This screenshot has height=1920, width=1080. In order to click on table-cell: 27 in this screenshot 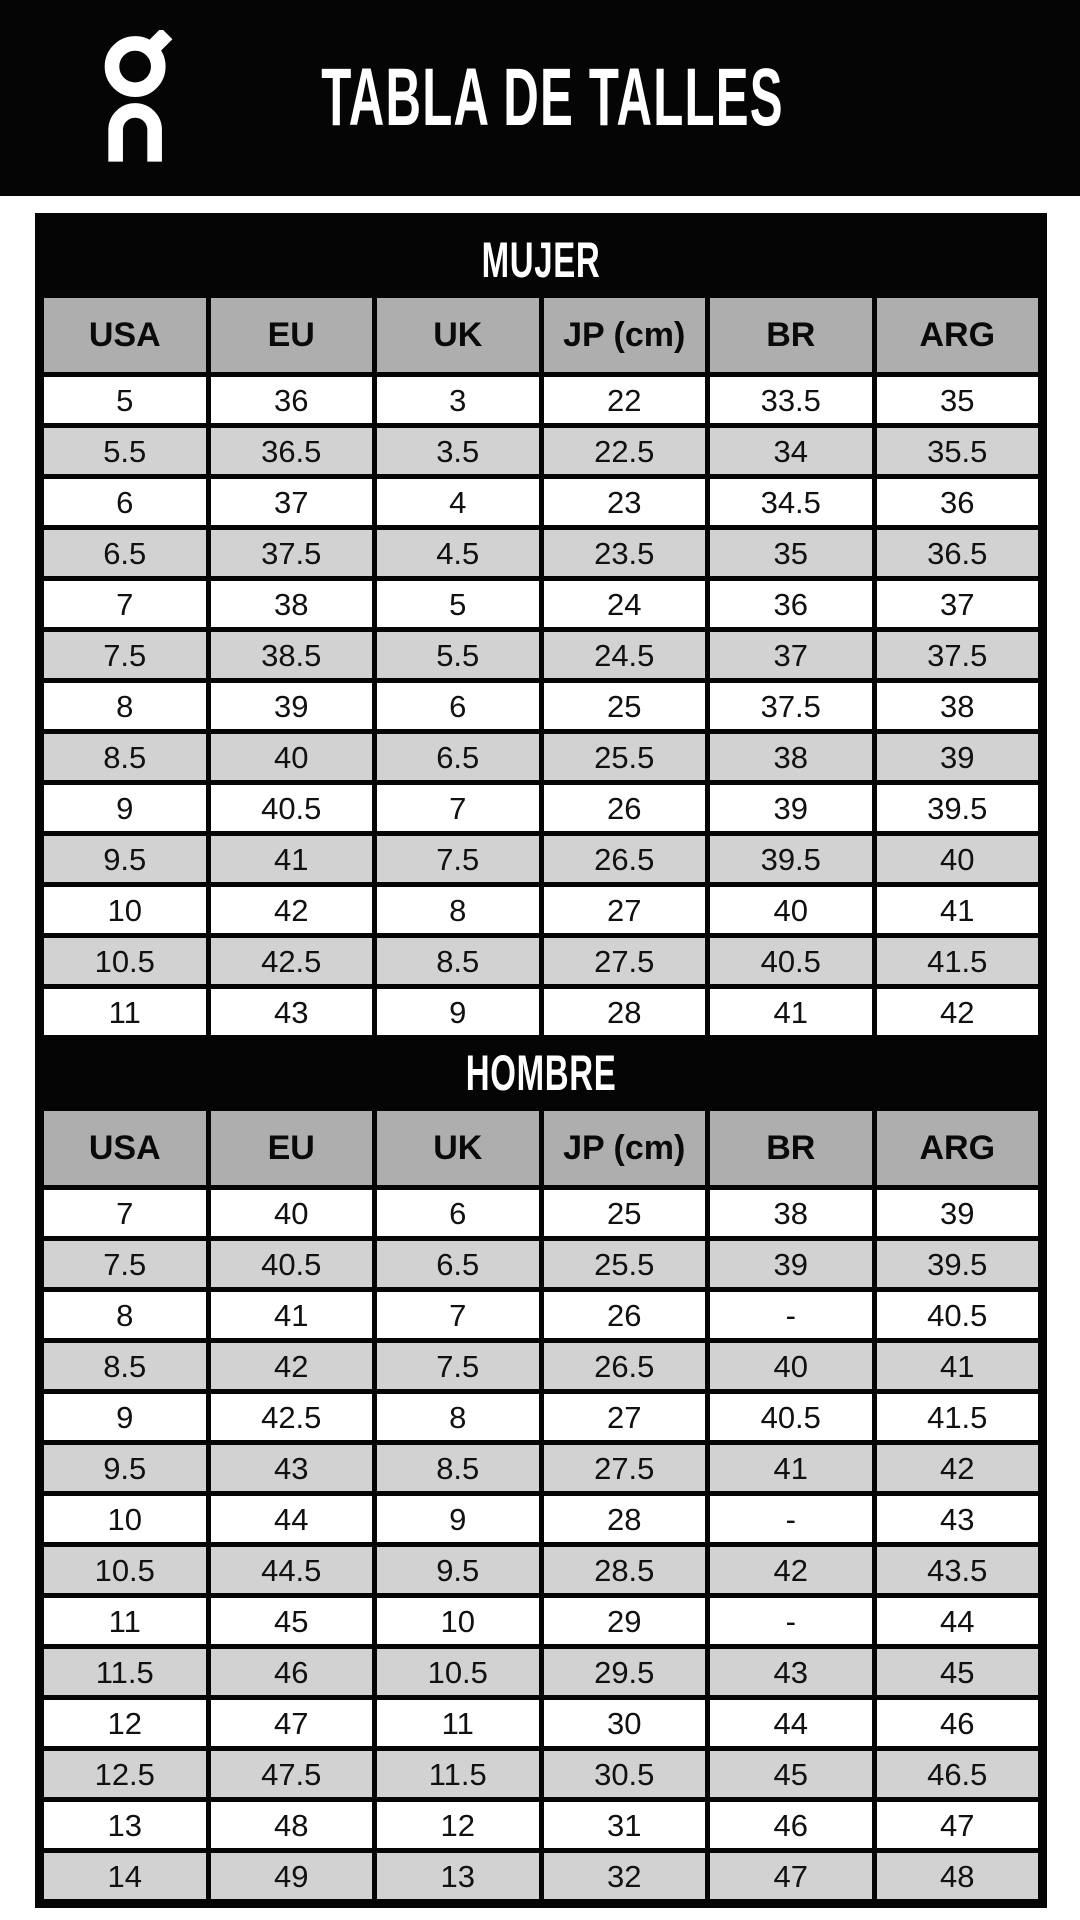, I will do `click(624, 910)`.